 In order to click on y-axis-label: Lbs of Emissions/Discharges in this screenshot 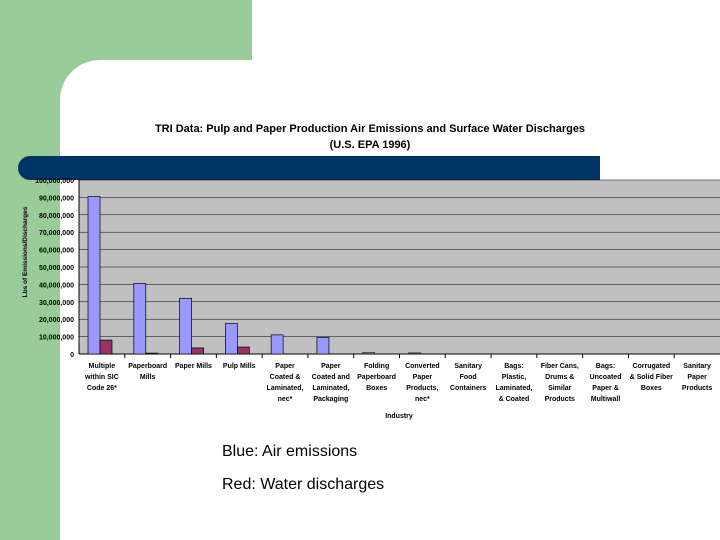, I will do `click(25, 251)`.